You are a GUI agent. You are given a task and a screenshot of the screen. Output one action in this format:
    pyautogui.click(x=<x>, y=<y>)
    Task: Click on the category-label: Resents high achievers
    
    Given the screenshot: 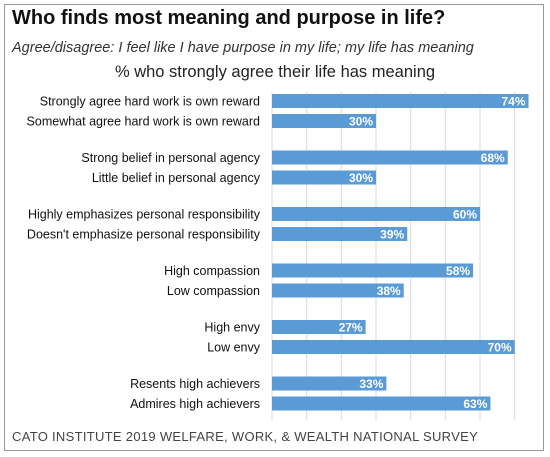 What is the action you would take?
    pyautogui.click(x=195, y=384)
    